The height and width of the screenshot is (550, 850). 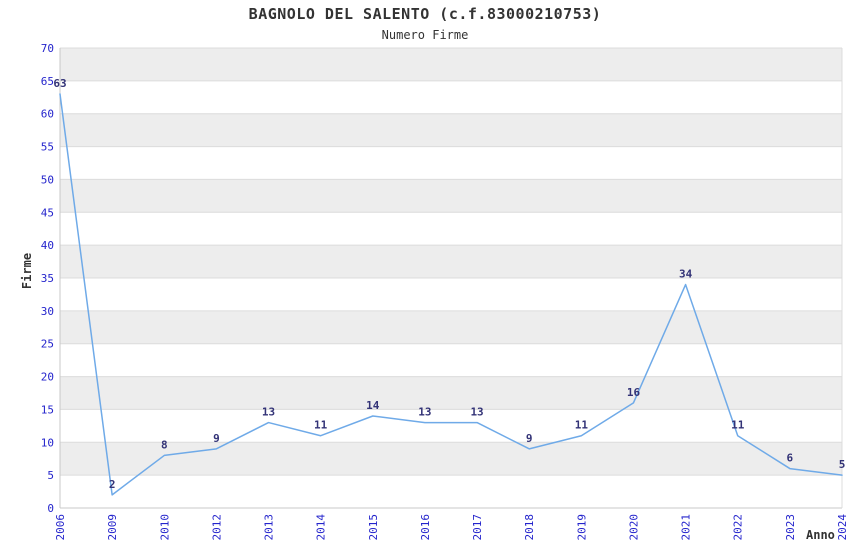 I want to click on y-tick-label: 20, so click(x=47, y=377).